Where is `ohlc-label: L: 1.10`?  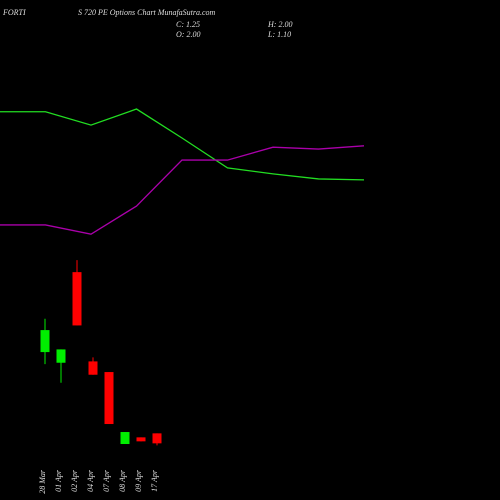
ohlc-label: L: 1.10 is located at coordinates (279, 34).